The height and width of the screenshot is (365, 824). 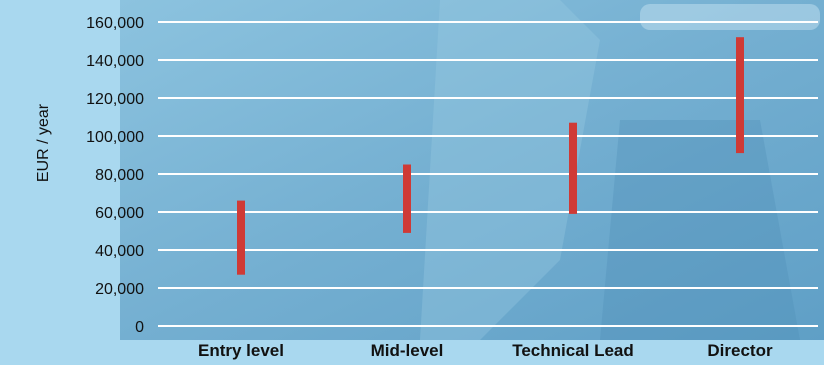 What do you see at coordinates (115, 61) in the screenshot?
I see `y-tick-label: 140,000` at bounding box center [115, 61].